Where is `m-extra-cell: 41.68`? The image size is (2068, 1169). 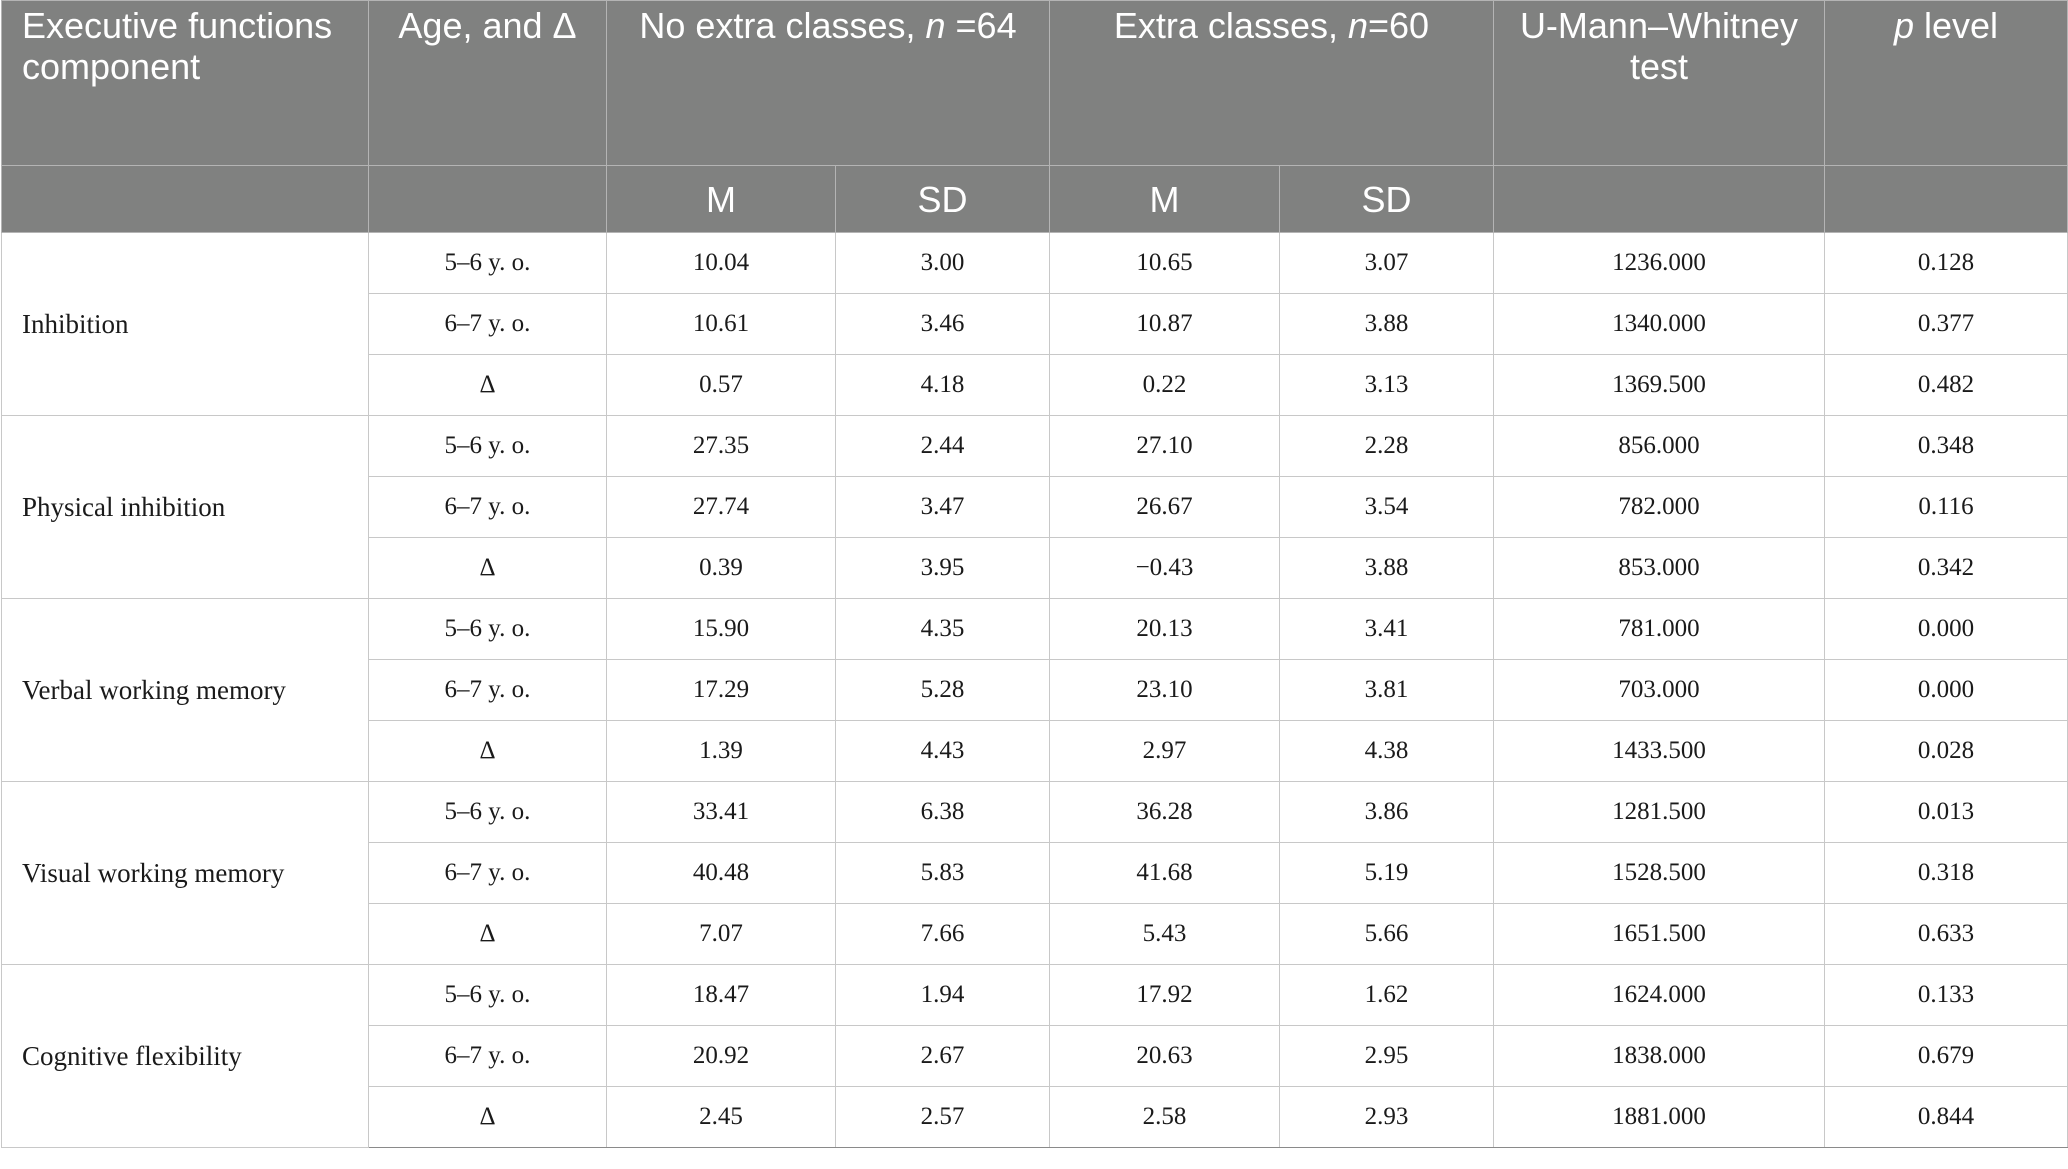
m-extra-cell: 41.68 is located at coordinates (1164, 873).